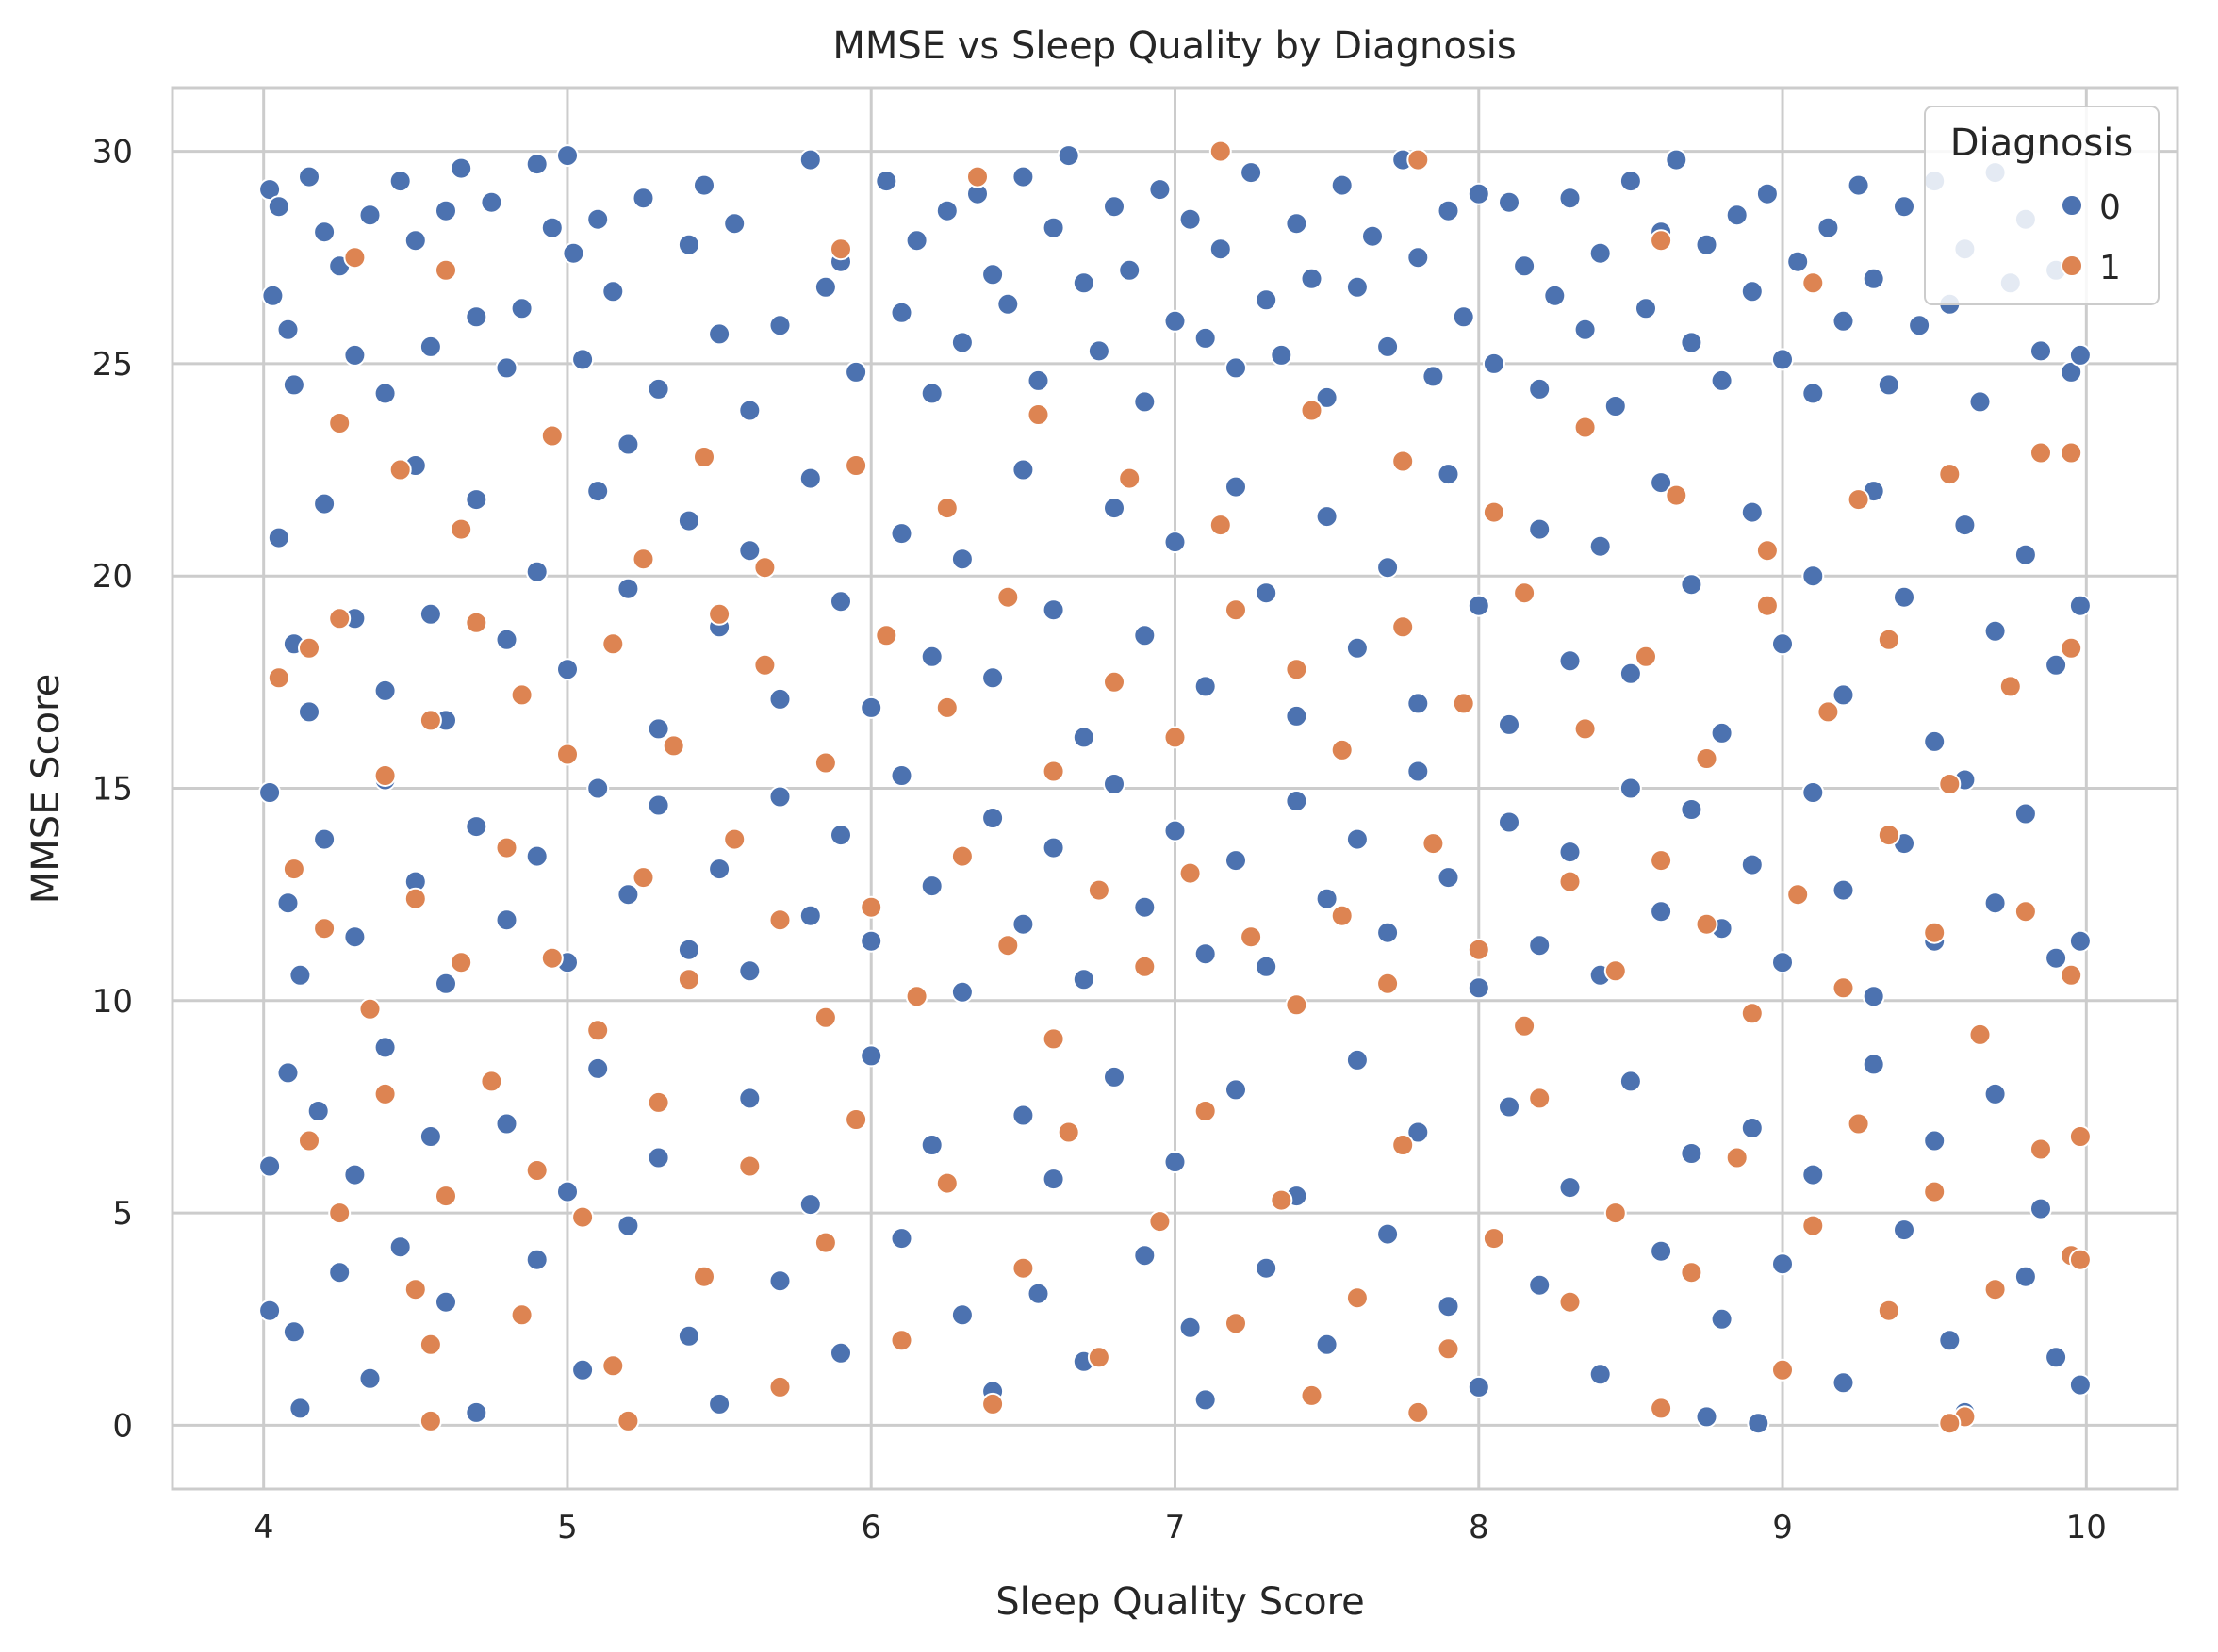 This screenshot has height=1652, width=2218. I want to click on x-tick-label: 7, so click(1175, 1527).